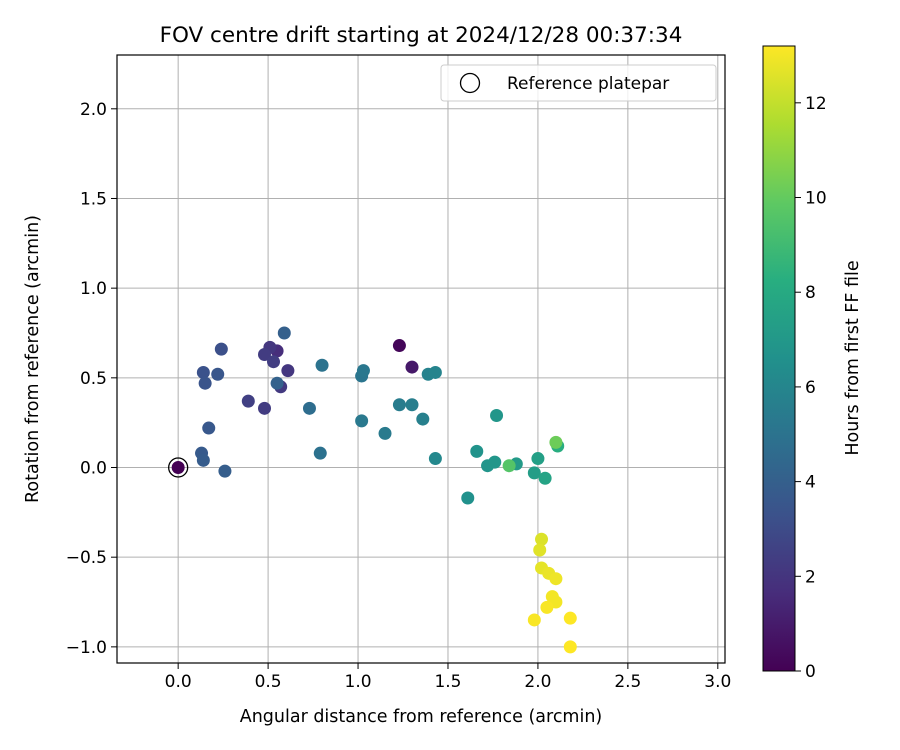 This screenshot has width=900, height=750. Describe the element at coordinates (470, 83) in the screenshot. I see `legend-marker-icon` at that location.